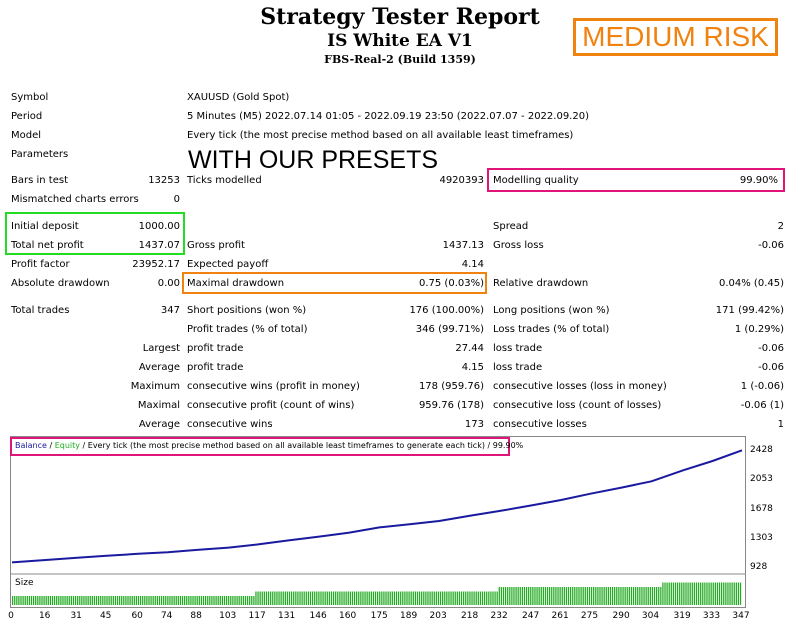  I want to click on bars-label: Bars in test, so click(39, 180).